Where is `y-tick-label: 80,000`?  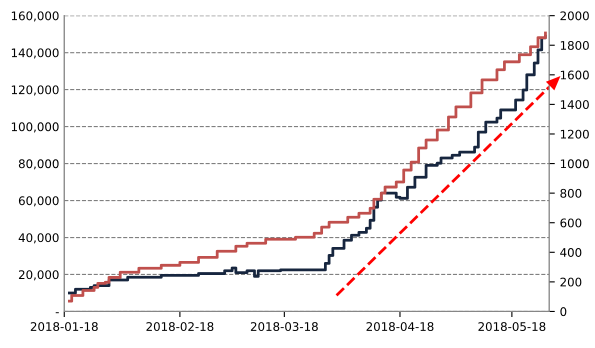 y-tick-label: 80,000 is located at coordinates (38, 164).